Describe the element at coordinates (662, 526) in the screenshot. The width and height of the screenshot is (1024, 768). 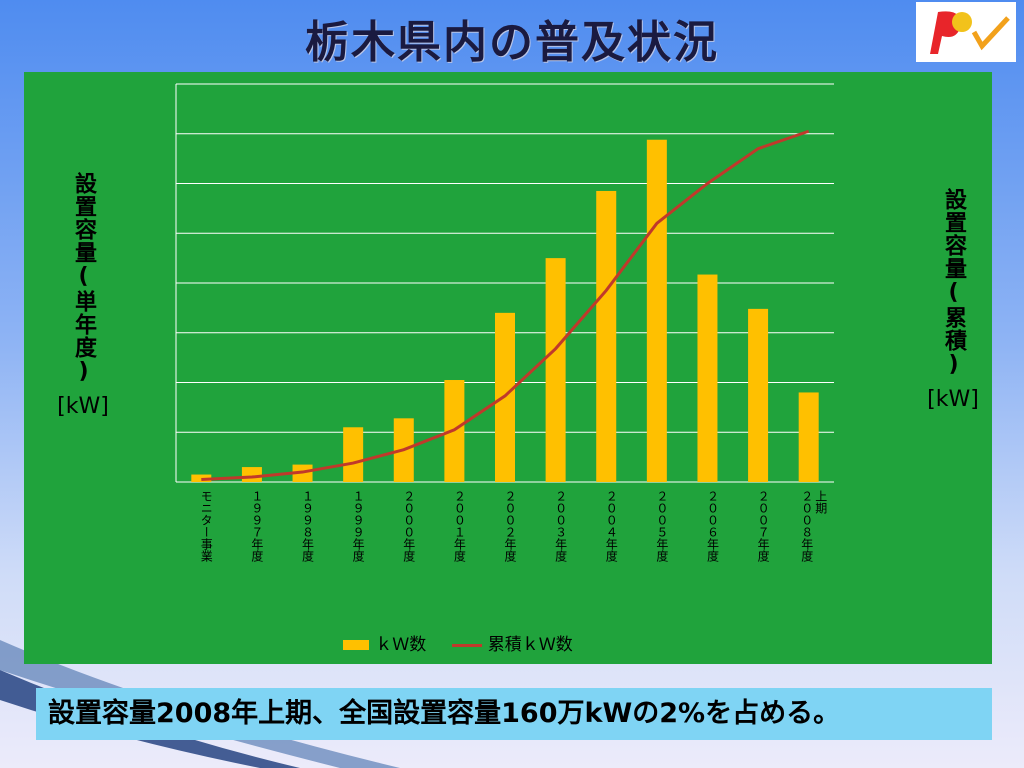
I see `x-tick-label: ２００５年度` at that location.